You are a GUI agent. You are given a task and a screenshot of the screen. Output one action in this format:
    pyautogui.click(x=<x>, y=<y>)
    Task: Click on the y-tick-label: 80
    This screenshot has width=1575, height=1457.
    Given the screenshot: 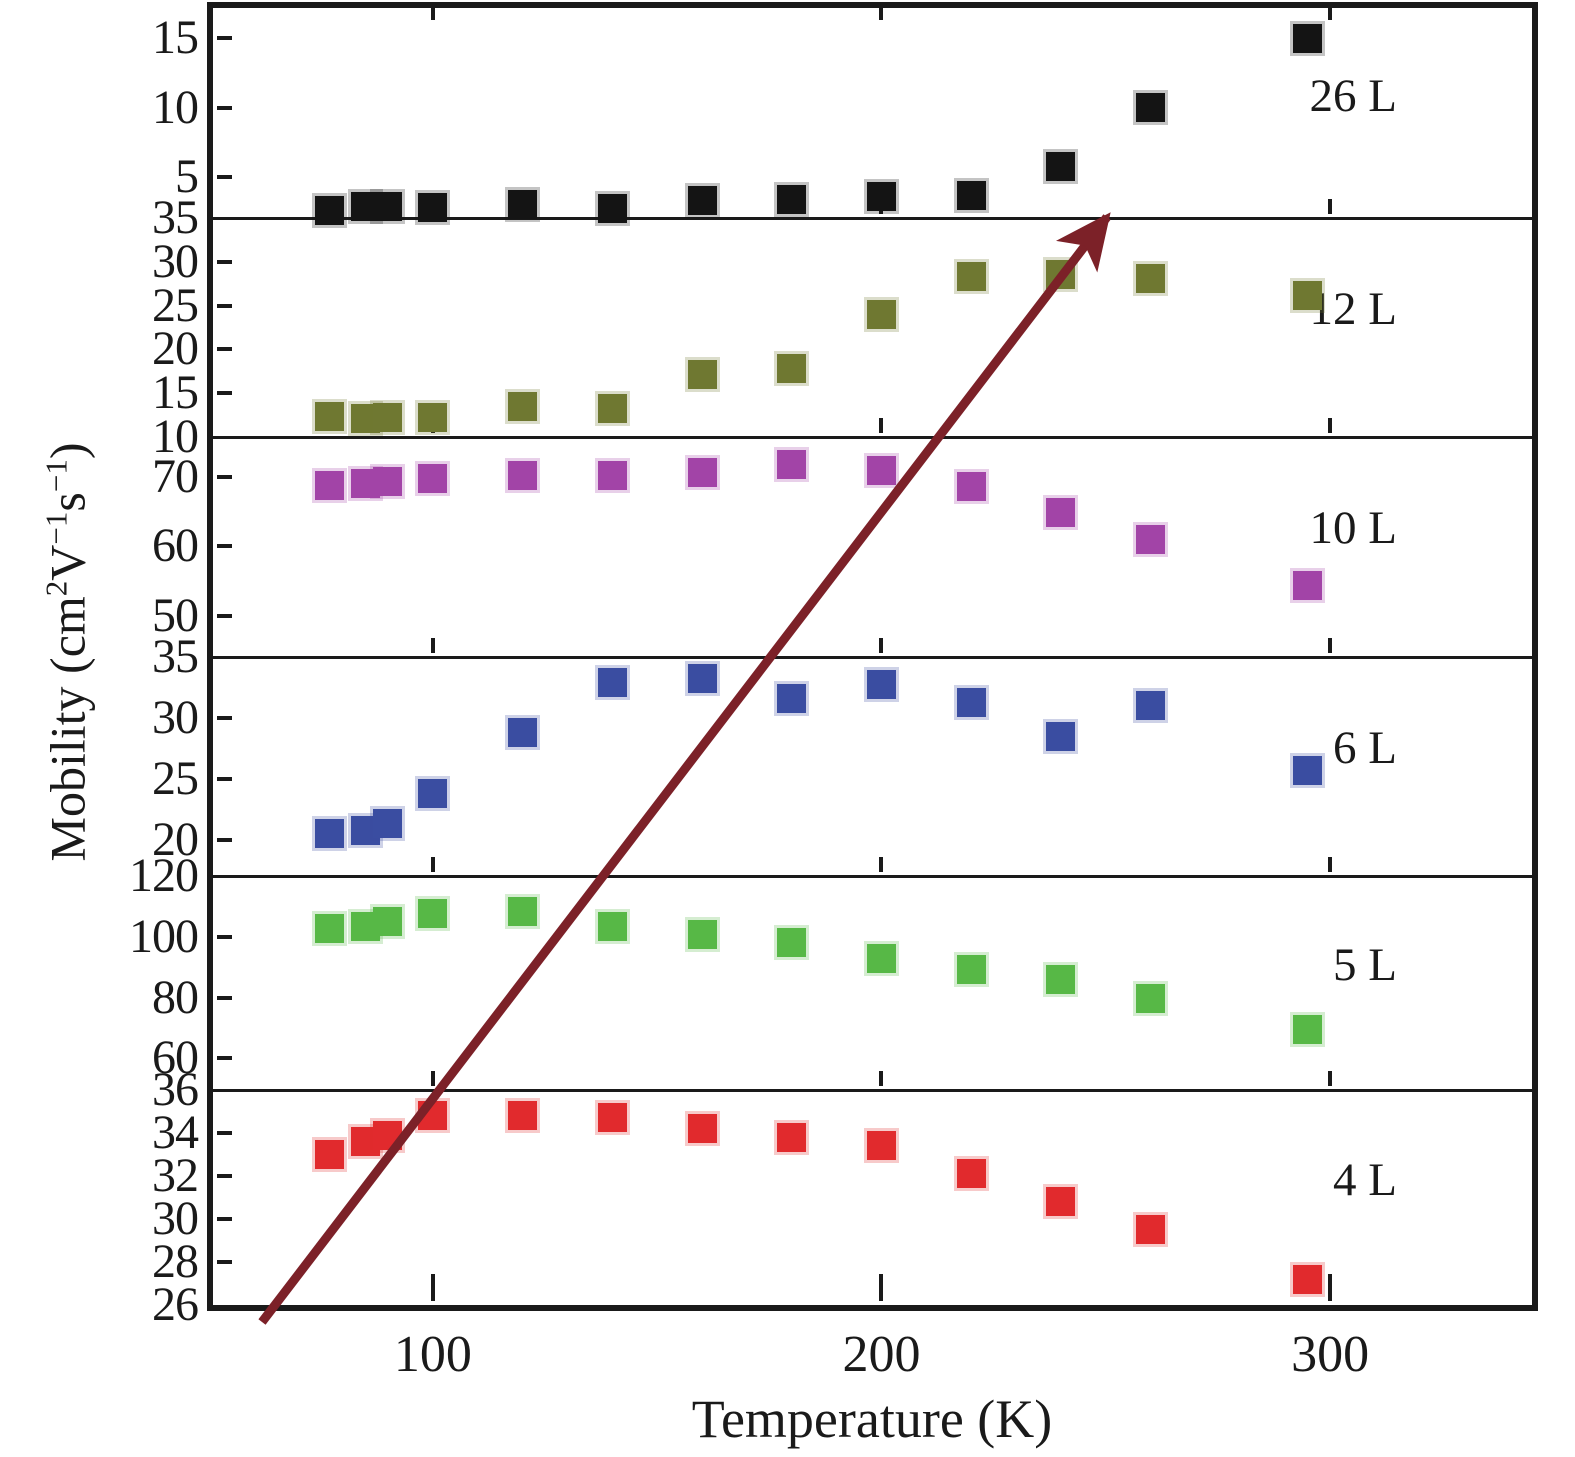 What is the action you would take?
    pyautogui.click(x=175, y=997)
    